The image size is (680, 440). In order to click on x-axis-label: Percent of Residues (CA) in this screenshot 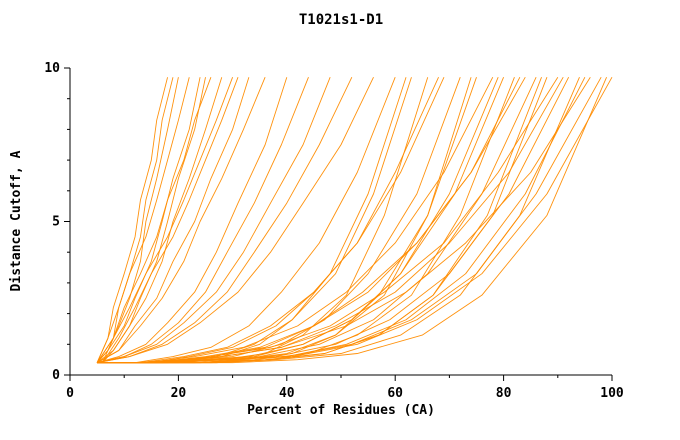, I will do `click(341, 410)`.